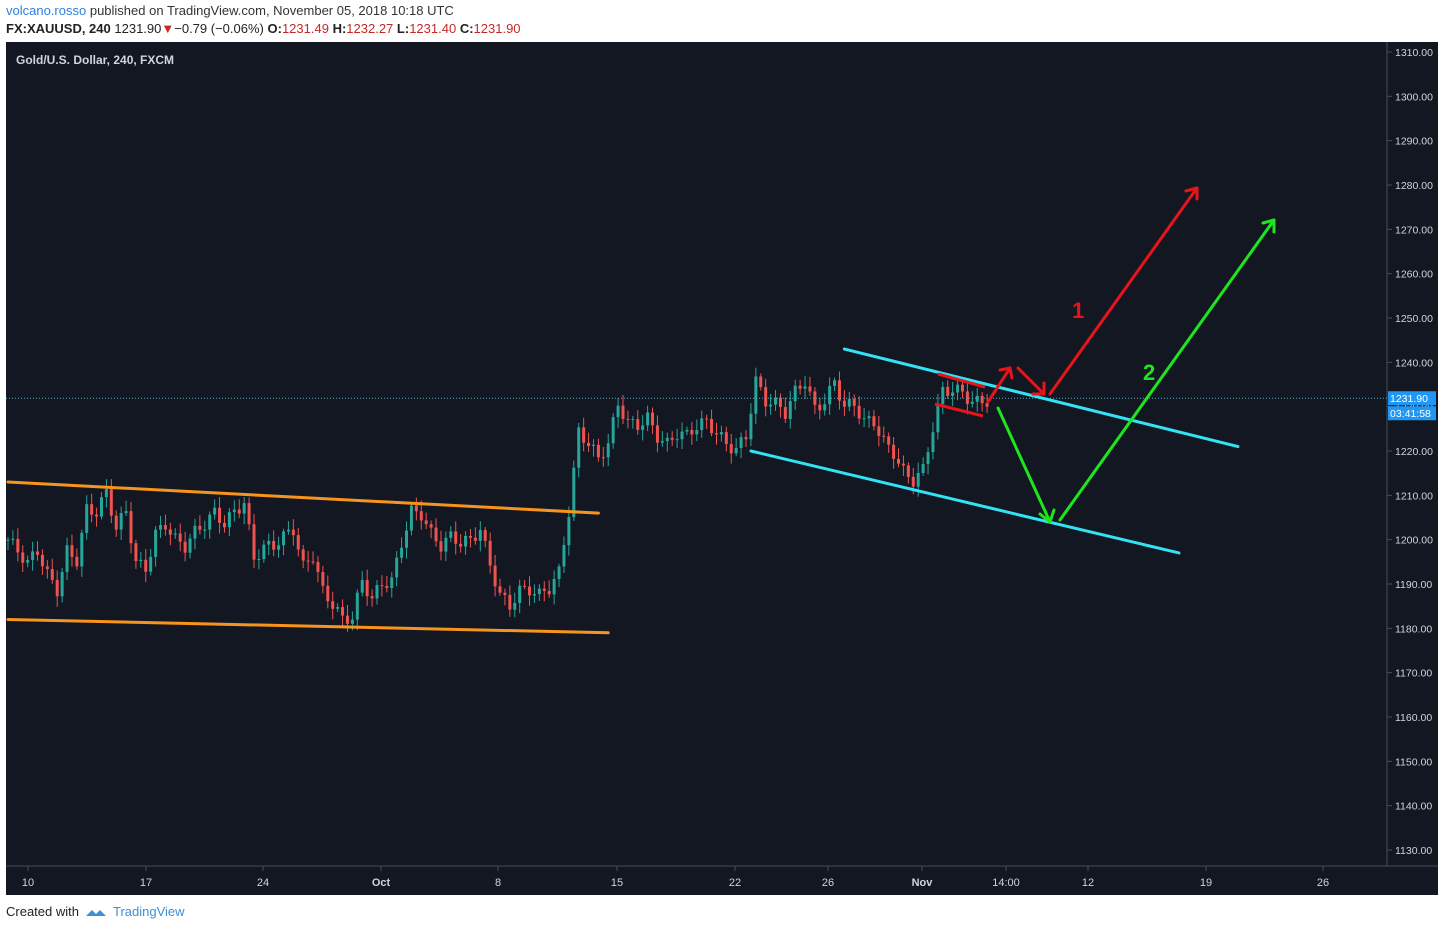 The height and width of the screenshot is (930, 1444). What do you see at coordinates (28, 883) in the screenshot?
I see `x-tick-label-0: 10` at bounding box center [28, 883].